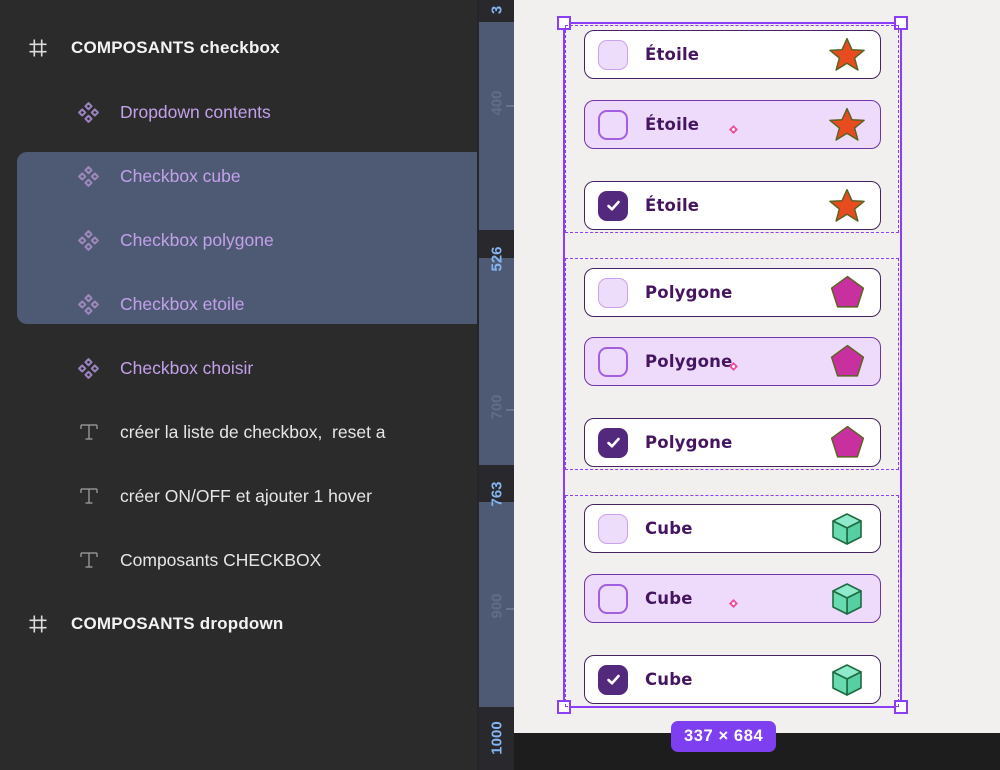 The image size is (1000, 770). I want to click on frame-checkbox-polygone: Polygone Polygone Polygone, so click(732, 364).